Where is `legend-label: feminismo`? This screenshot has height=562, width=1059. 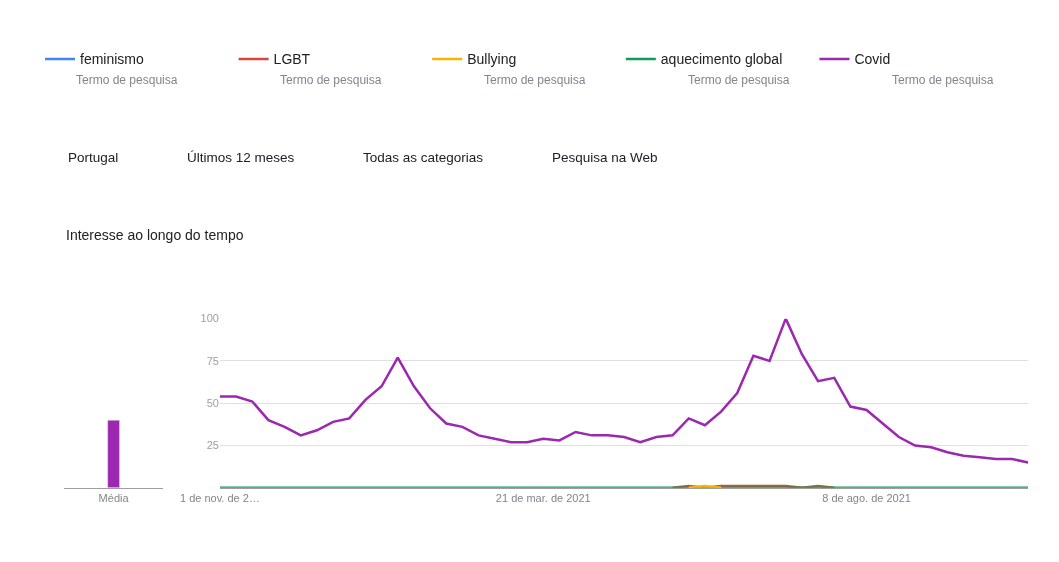
legend-label: feminismo is located at coordinates (112, 59).